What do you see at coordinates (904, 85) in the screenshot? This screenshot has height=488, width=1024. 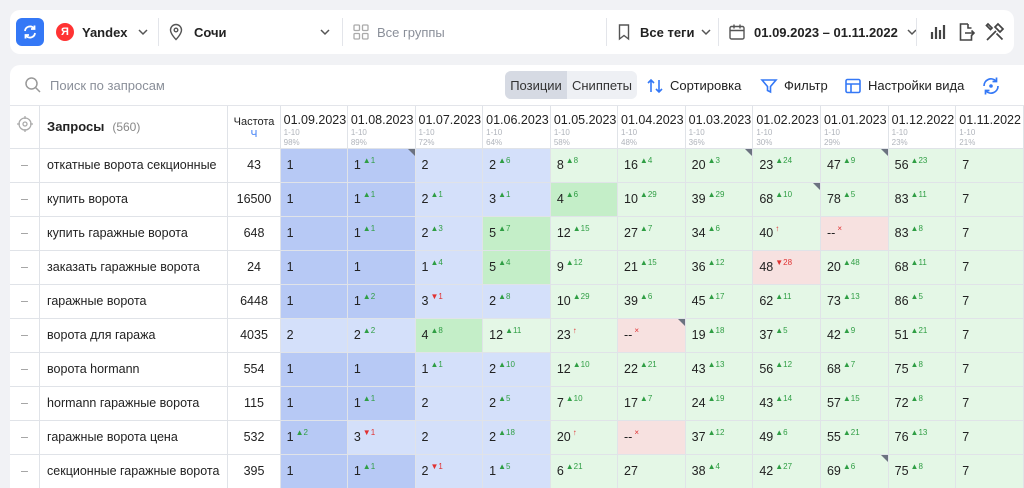 I see `view-settings-button: Настройки вида` at bounding box center [904, 85].